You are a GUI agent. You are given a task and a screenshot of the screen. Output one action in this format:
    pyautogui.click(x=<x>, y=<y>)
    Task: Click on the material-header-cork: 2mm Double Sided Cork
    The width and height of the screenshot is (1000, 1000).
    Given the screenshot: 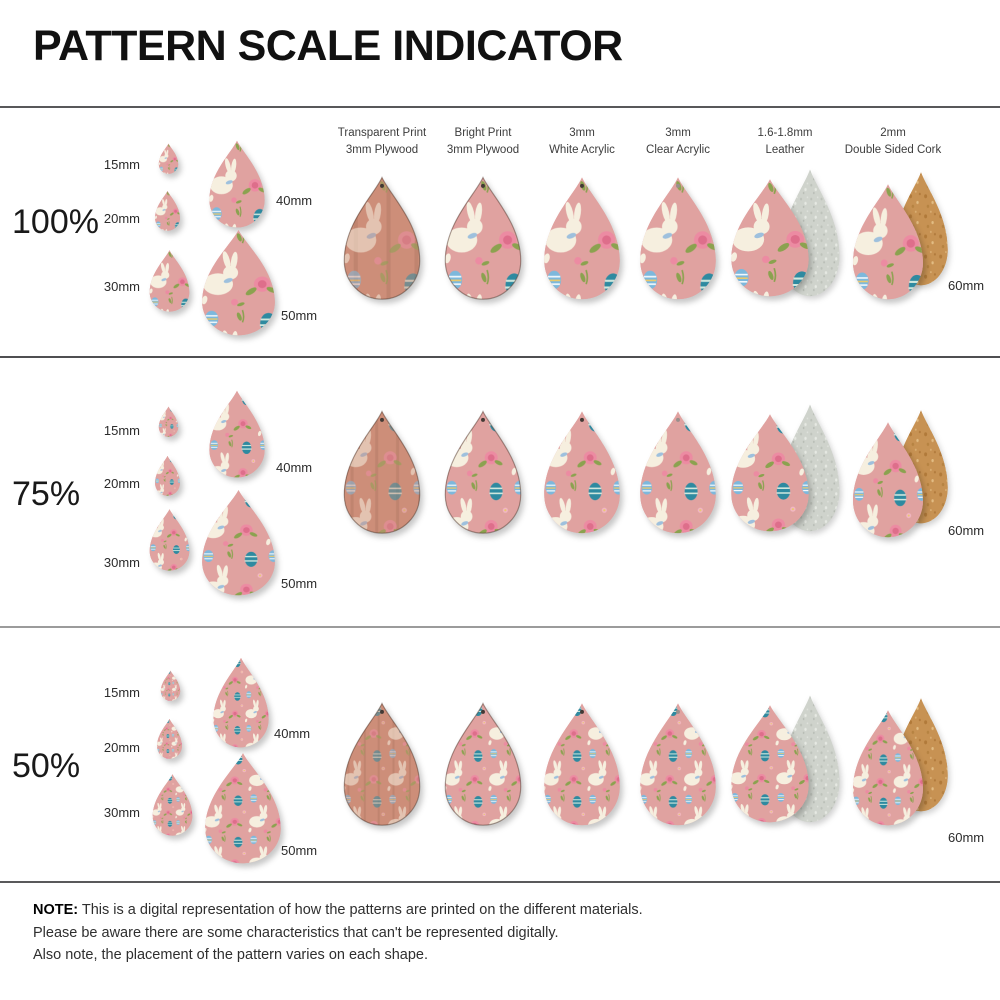 What is the action you would take?
    pyautogui.click(x=893, y=141)
    